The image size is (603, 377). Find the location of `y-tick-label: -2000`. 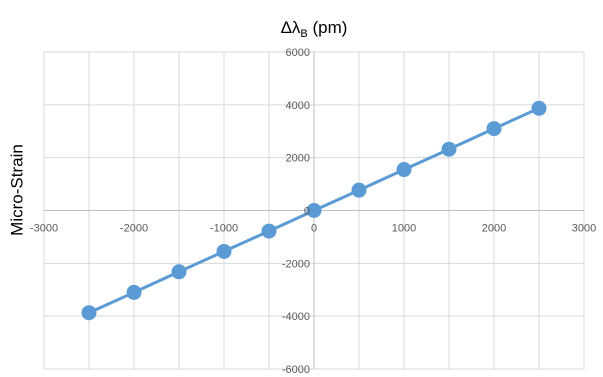

y-tick-label: -2000 is located at coordinates (296, 264).